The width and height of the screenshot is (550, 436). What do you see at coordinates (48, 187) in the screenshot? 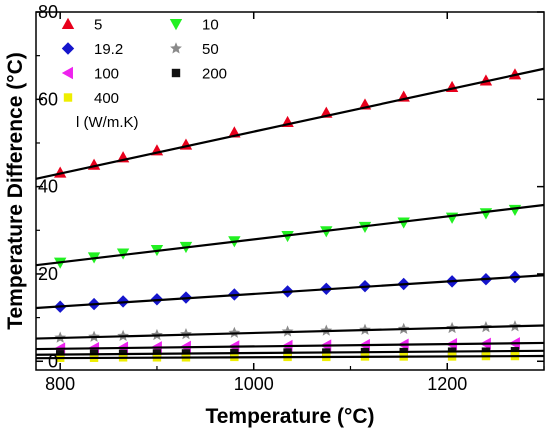
I see `y-tick-label: 40` at bounding box center [48, 187].